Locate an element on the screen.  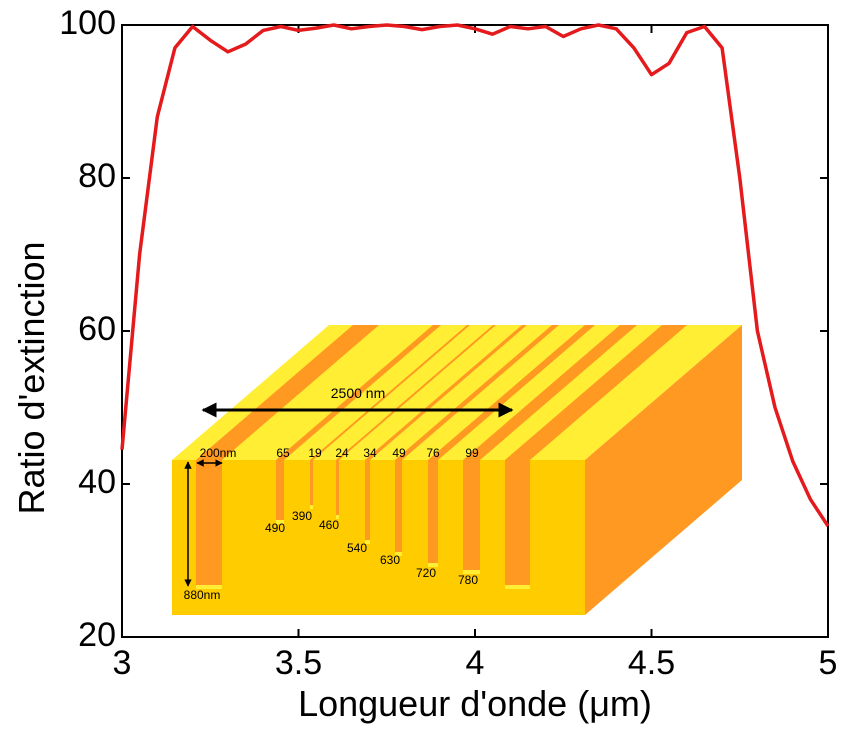
groove-depth-label: 630 is located at coordinates (390, 560).